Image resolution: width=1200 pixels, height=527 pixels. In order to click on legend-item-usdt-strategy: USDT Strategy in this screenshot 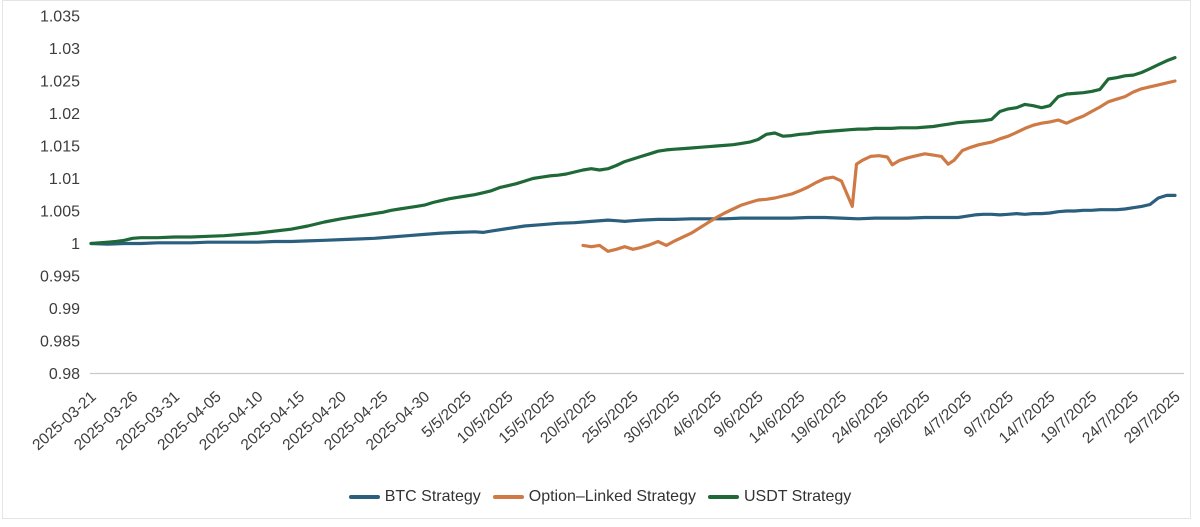, I will do `click(779, 497)`.